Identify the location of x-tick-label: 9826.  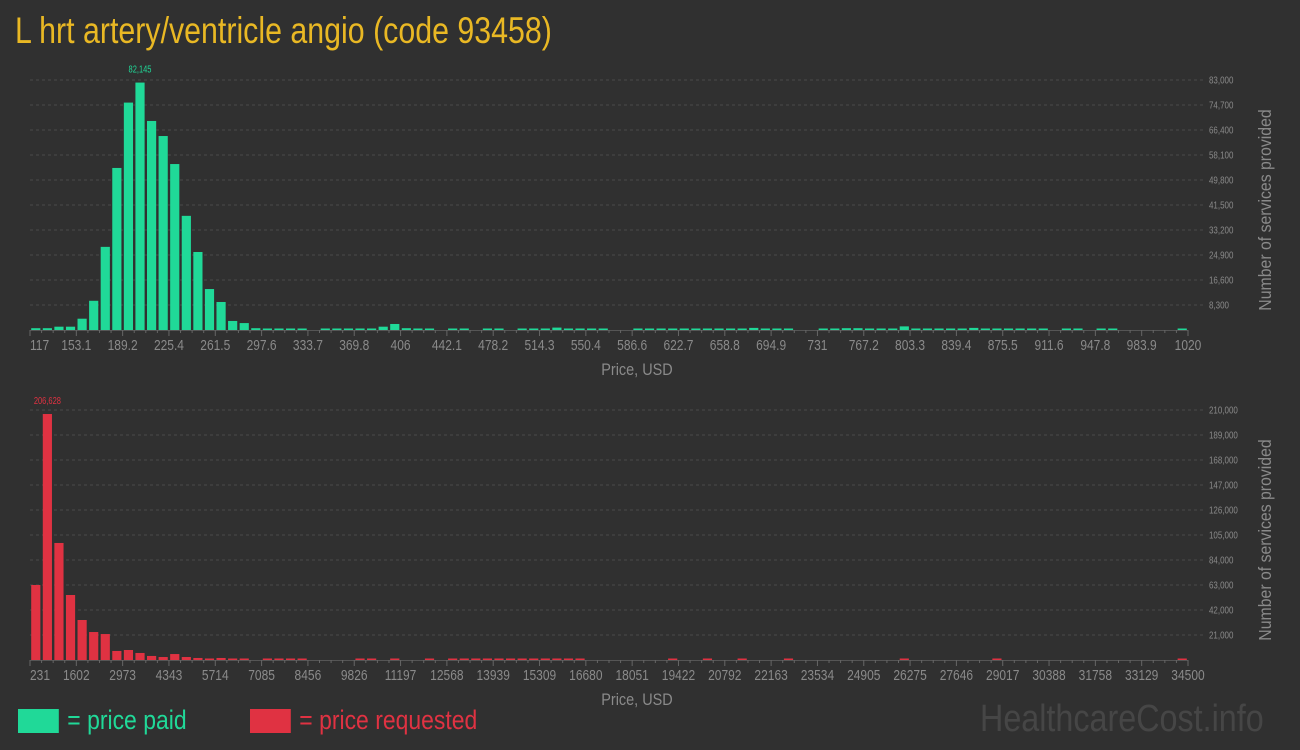
(354, 675).